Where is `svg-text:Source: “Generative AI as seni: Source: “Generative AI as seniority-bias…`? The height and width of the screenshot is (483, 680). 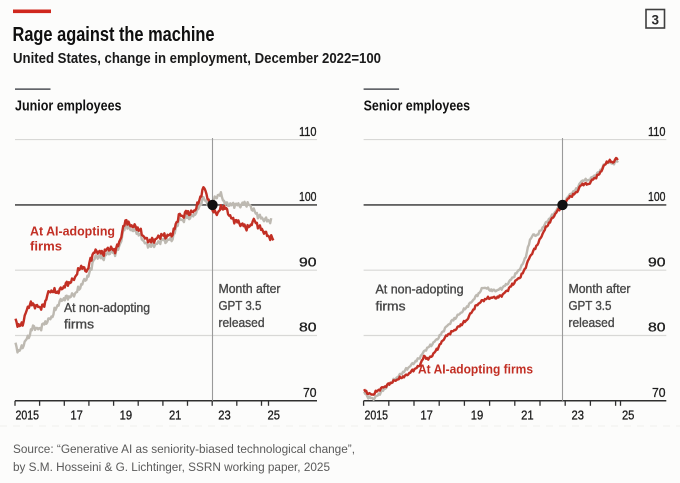 svg-text:Source: “Generative AI as seni: Source: “Generative AI as seniority-bias… is located at coordinates (184, 449).